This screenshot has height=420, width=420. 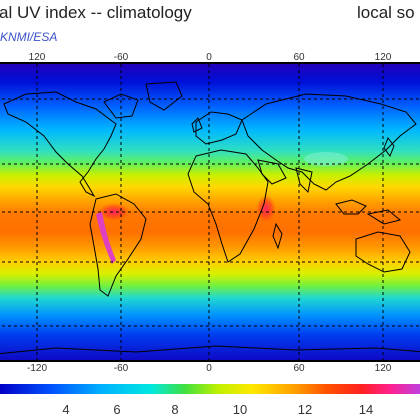 What do you see at coordinates (305, 409) in the screenshot?
I see `colorbar-tick: 12` at bounding box center [305, 409].